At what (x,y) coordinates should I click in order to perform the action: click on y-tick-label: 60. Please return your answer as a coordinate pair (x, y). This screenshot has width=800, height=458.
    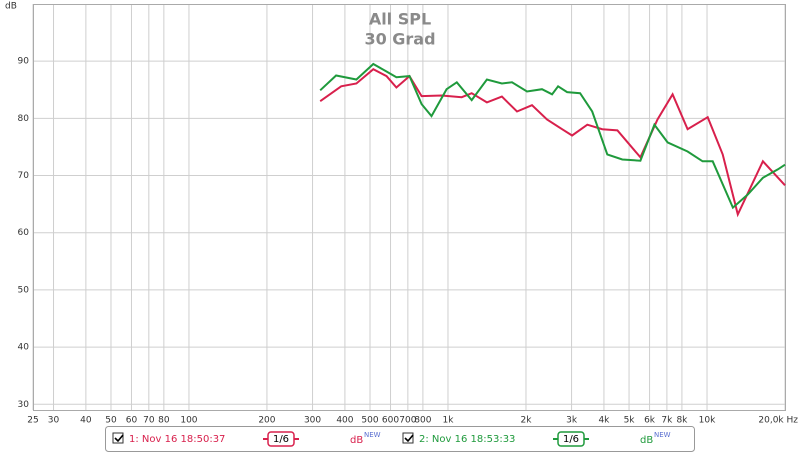
    Looking at the image, I should click on (24, 233).